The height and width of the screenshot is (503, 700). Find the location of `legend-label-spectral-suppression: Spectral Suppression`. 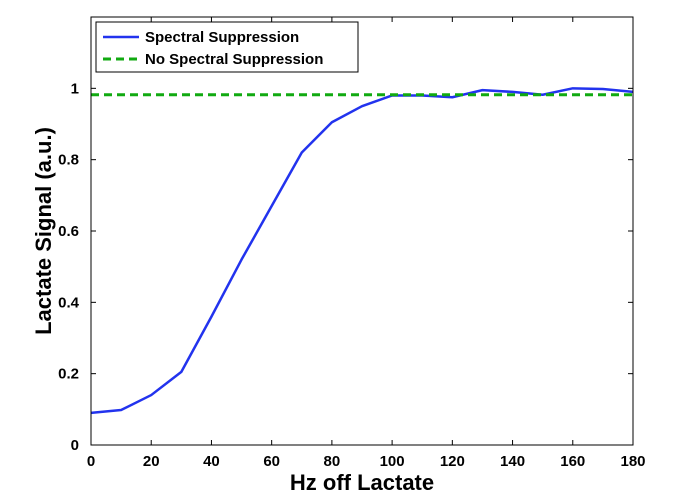

legend-label-spectral-suppression: Spectral Suppression is located at coordinates (222, 37).